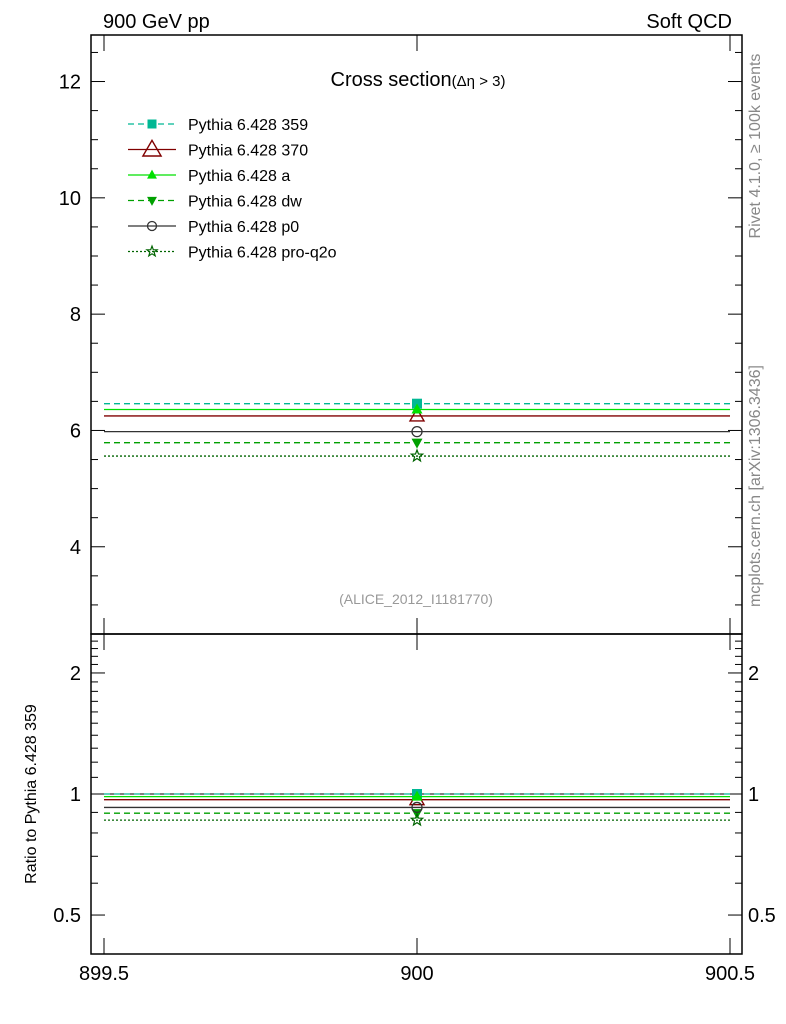 The width and height of the screenshot is (786, 1024). I want to click on legend-label: Pythia 6.428 370, so click(248, 151).